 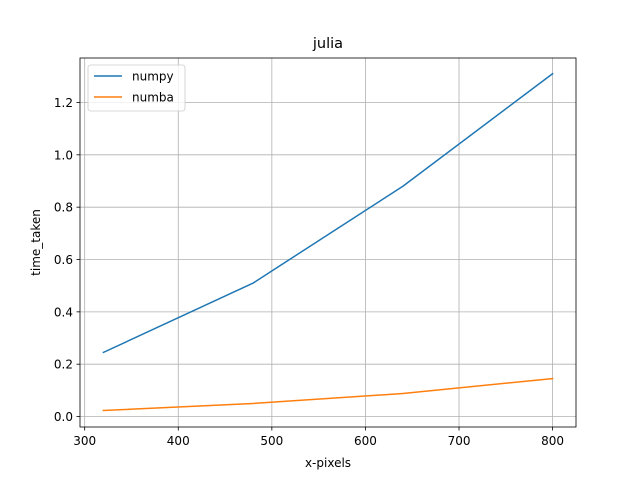 What do you see at coordinates (327, 44) in the screenshot?
I see `chart-title: julia` at bounding box center [327, 44].